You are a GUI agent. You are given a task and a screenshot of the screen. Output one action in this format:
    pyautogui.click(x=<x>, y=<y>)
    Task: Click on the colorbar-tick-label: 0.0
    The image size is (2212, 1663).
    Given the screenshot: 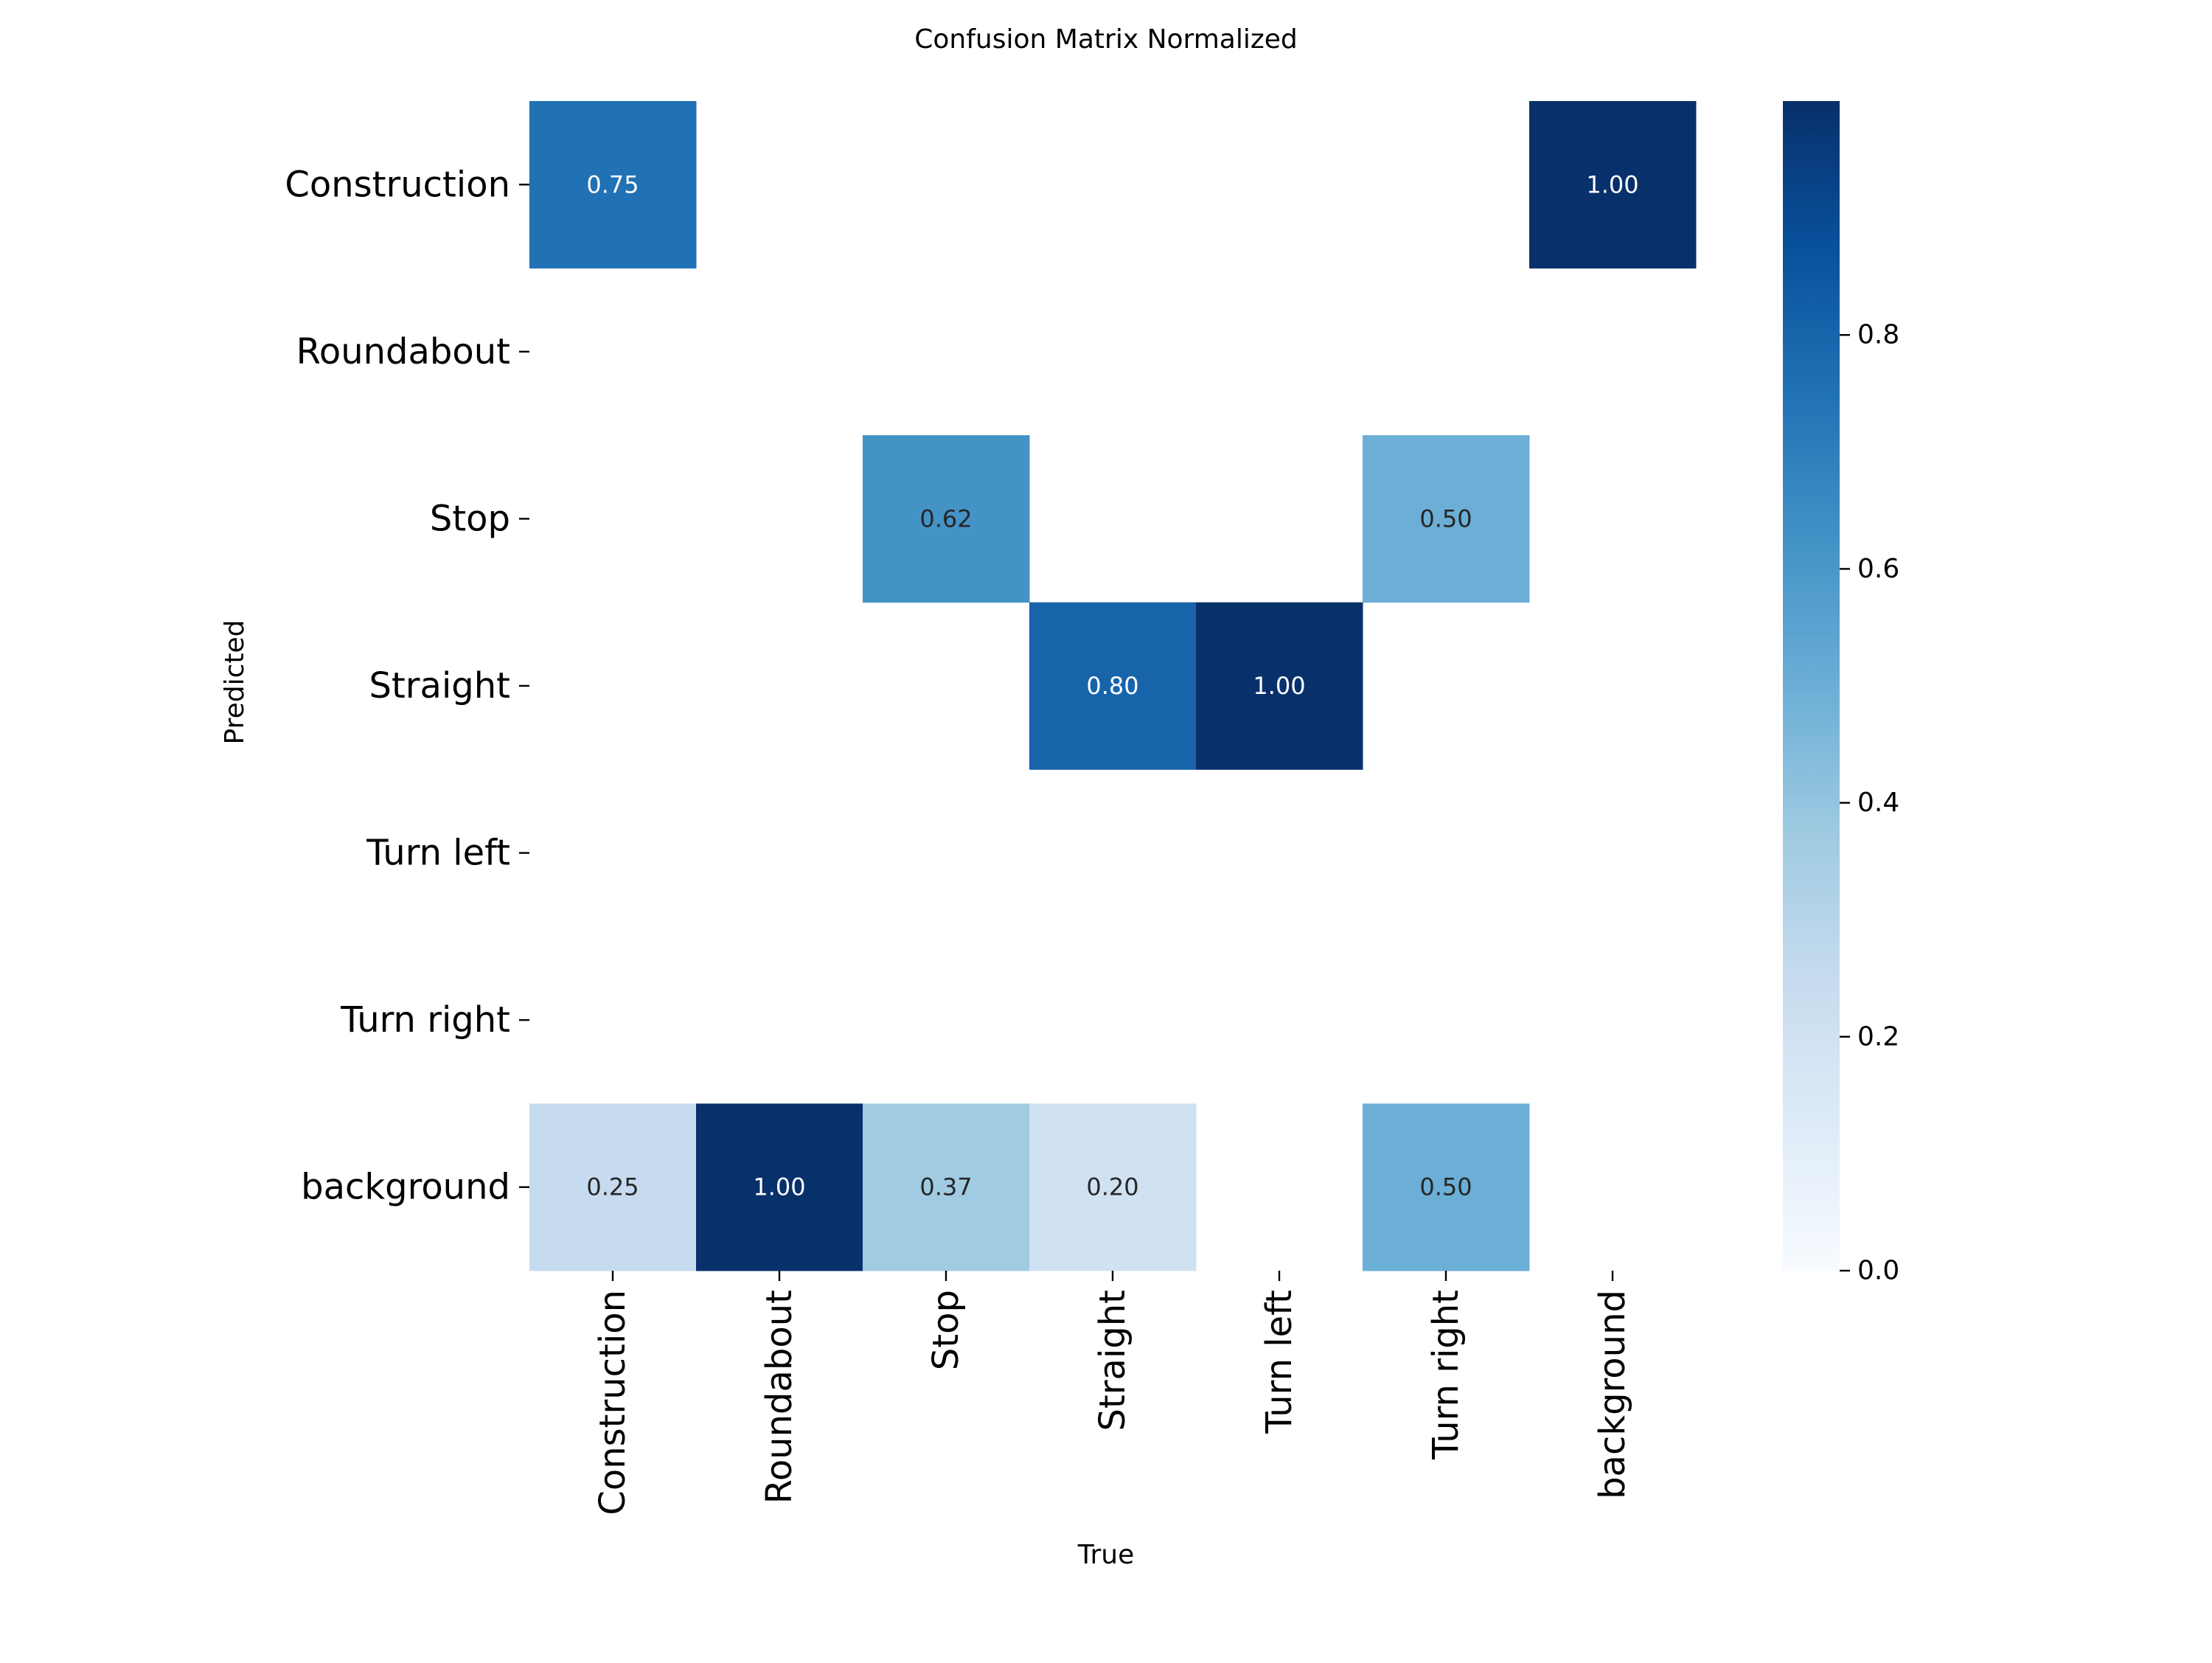 What is the action you would take?
    pyautogui.click(x=1878, y=1271)
    